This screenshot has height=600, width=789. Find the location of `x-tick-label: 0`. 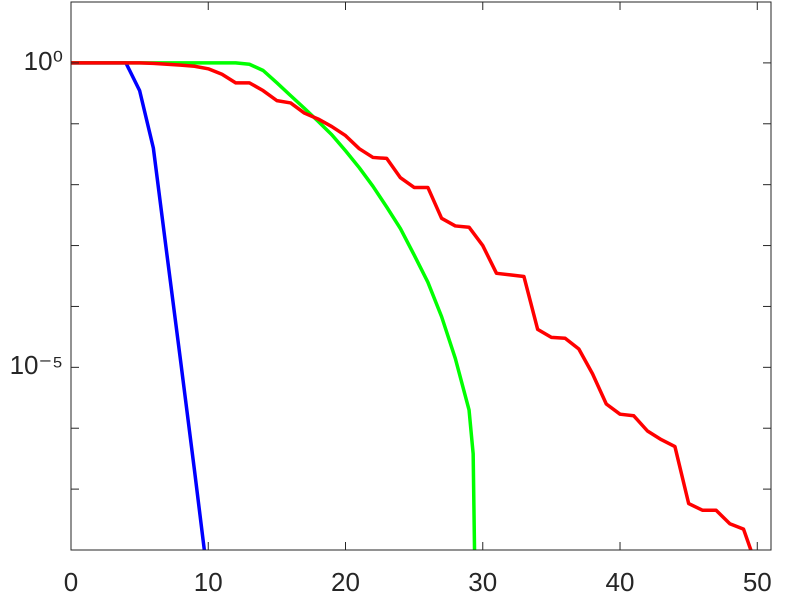

x-tick-label: 0 is located at coordinates (71, 582).